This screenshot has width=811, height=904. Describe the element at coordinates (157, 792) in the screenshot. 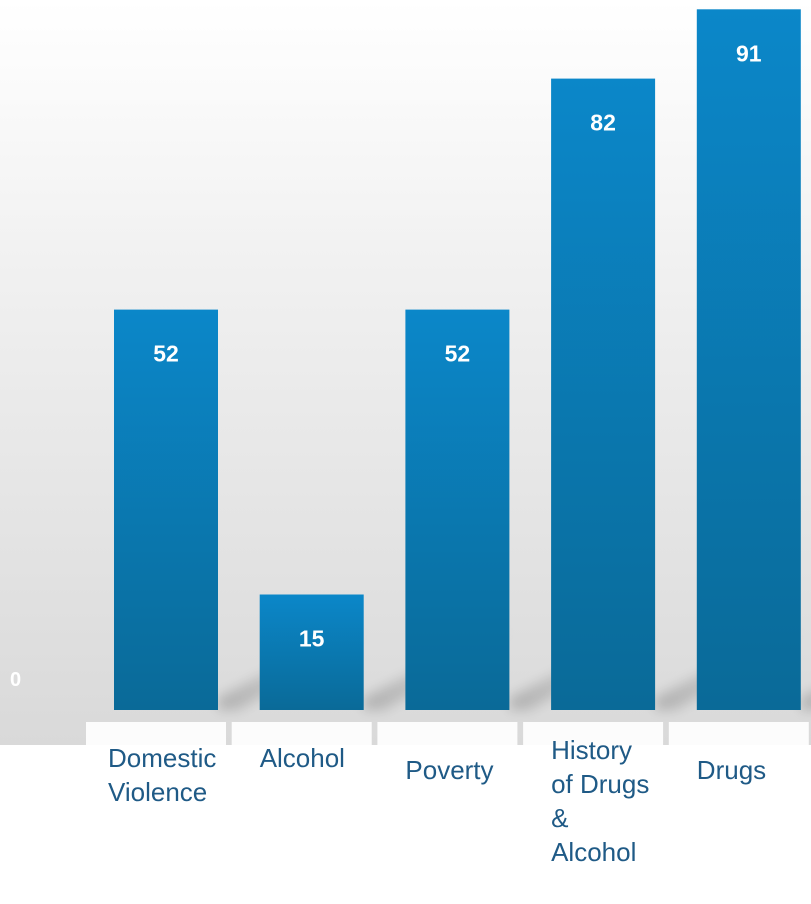

I see `category-label: Violence` at that location.